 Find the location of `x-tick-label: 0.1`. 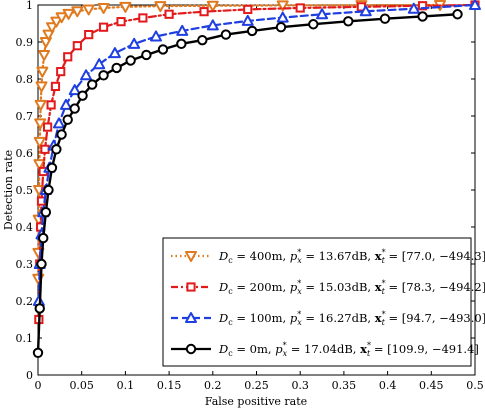

x-tick-label: 0.1 is located at coordinates (126, 385).